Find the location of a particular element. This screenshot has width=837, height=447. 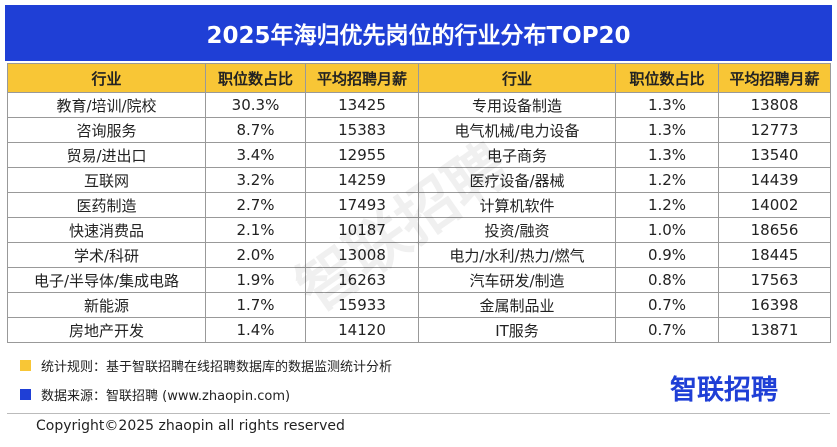

table-row: 互联网 3.2% 14259 医疗设备/器械 1.2% 14439 is located at coordinates (419, 180).